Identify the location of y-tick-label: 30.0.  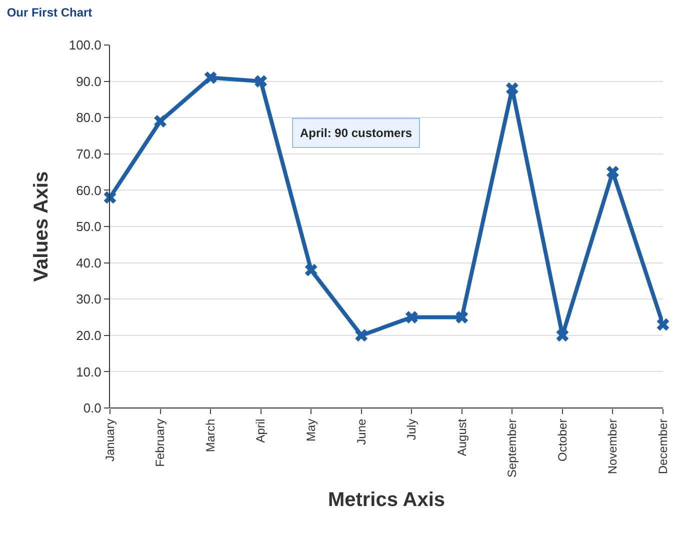
(89, 299).